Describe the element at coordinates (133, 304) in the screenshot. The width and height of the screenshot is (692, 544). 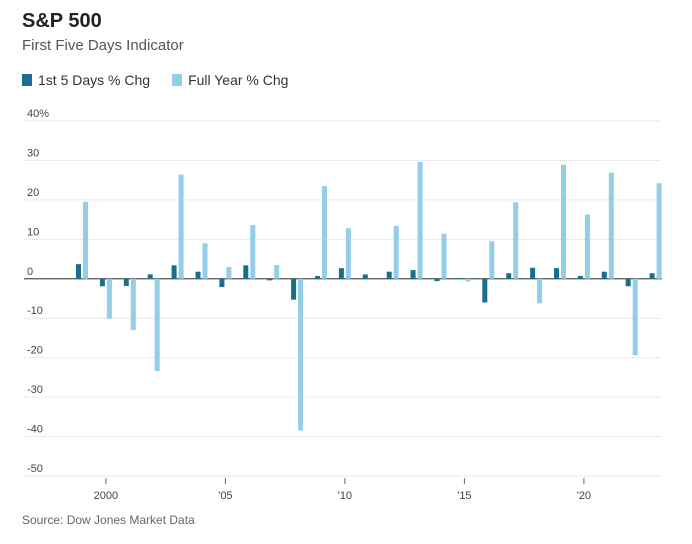
I see `bar-full-year-2001` at that location.